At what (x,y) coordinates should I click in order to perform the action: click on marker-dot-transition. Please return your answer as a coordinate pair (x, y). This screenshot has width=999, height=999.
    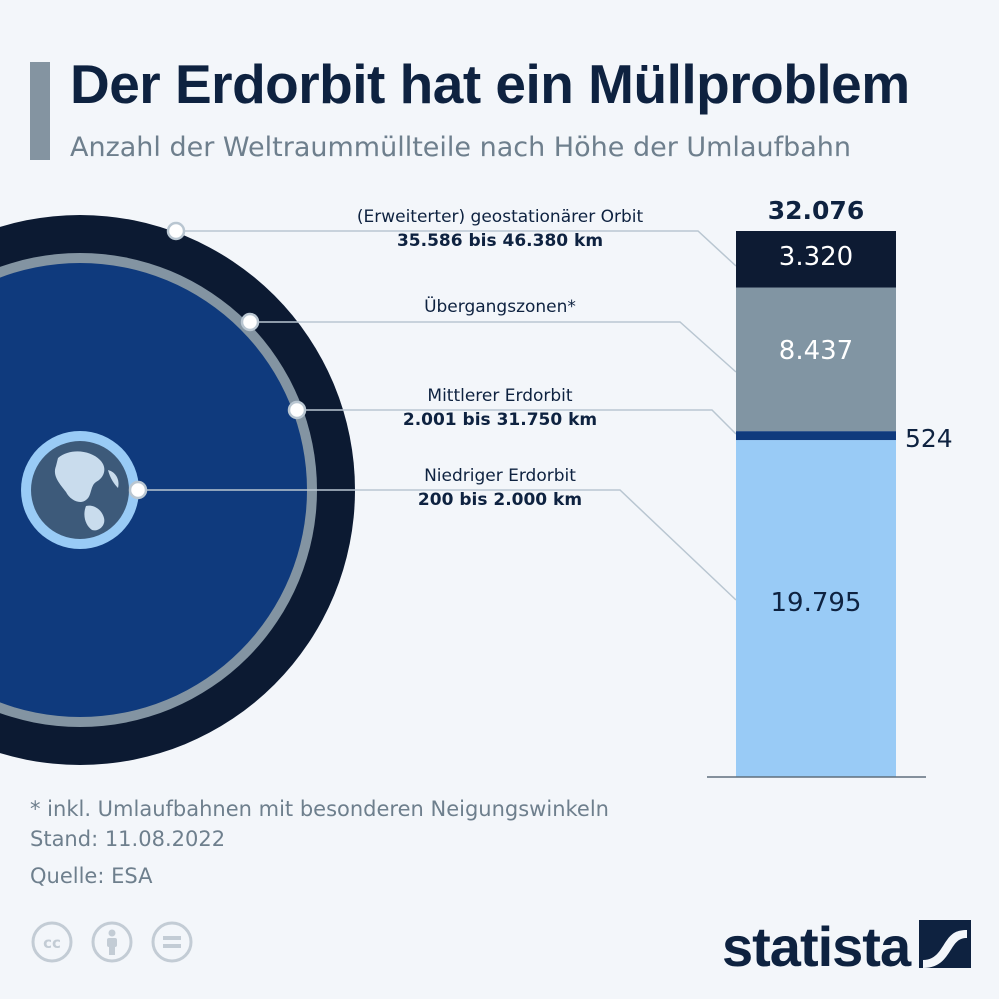
    Looking at the image, I should click on (250, 322).